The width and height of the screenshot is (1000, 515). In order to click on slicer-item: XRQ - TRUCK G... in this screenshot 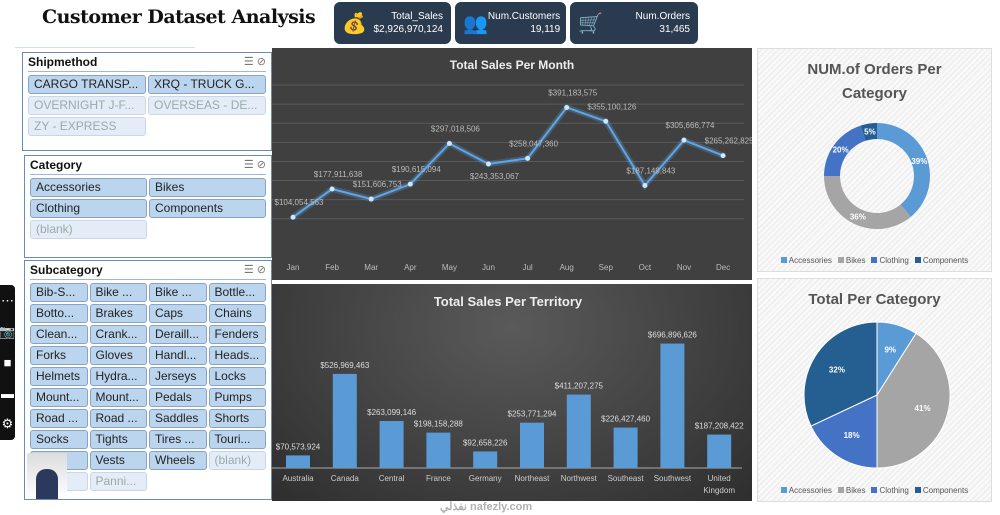, I will do `click(207, 84)`.